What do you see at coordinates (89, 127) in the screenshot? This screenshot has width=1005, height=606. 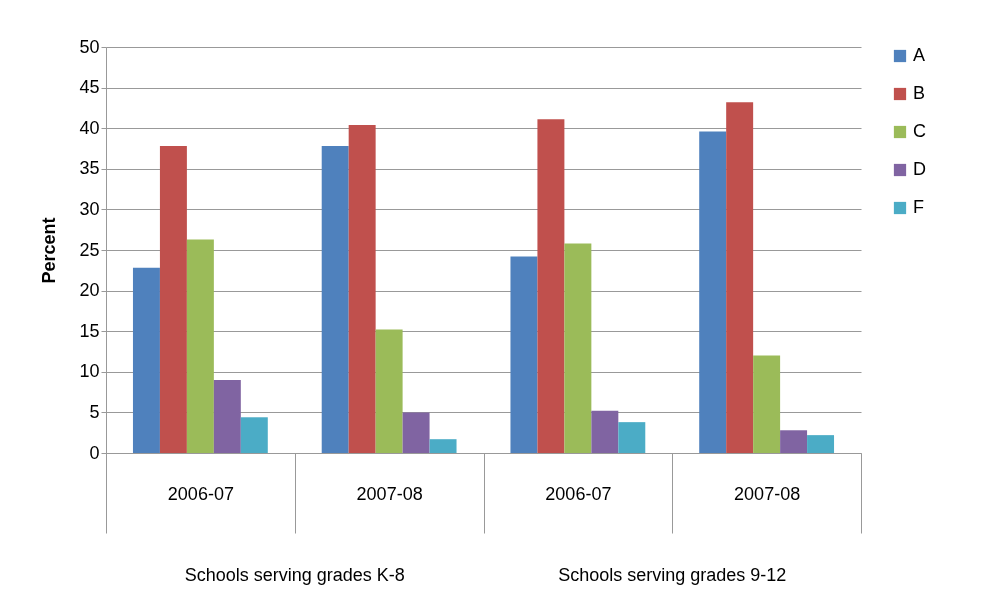 I see `y-tick-label: 40` at bounding box center [89, 127].